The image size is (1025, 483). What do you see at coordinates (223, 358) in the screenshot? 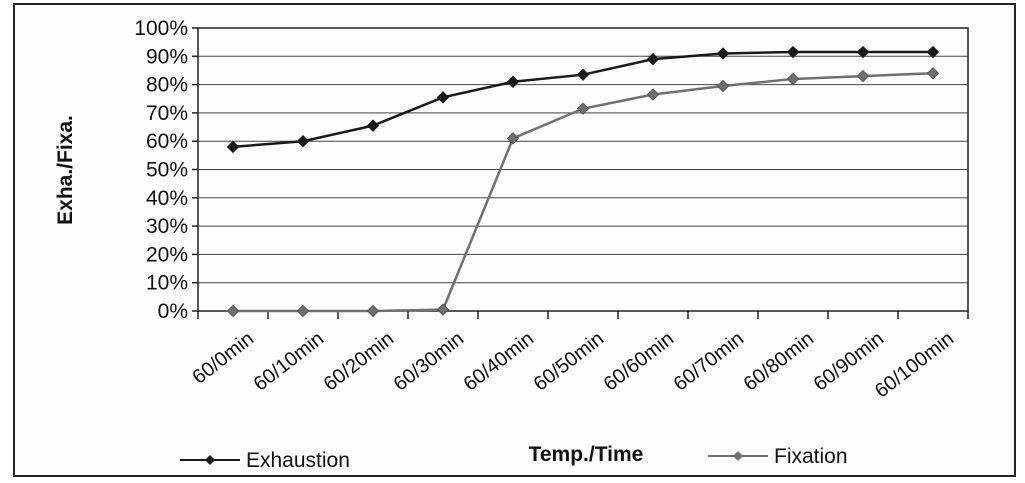
I see `x-tick-label: 60/0min` at bounding box center [223, 358].